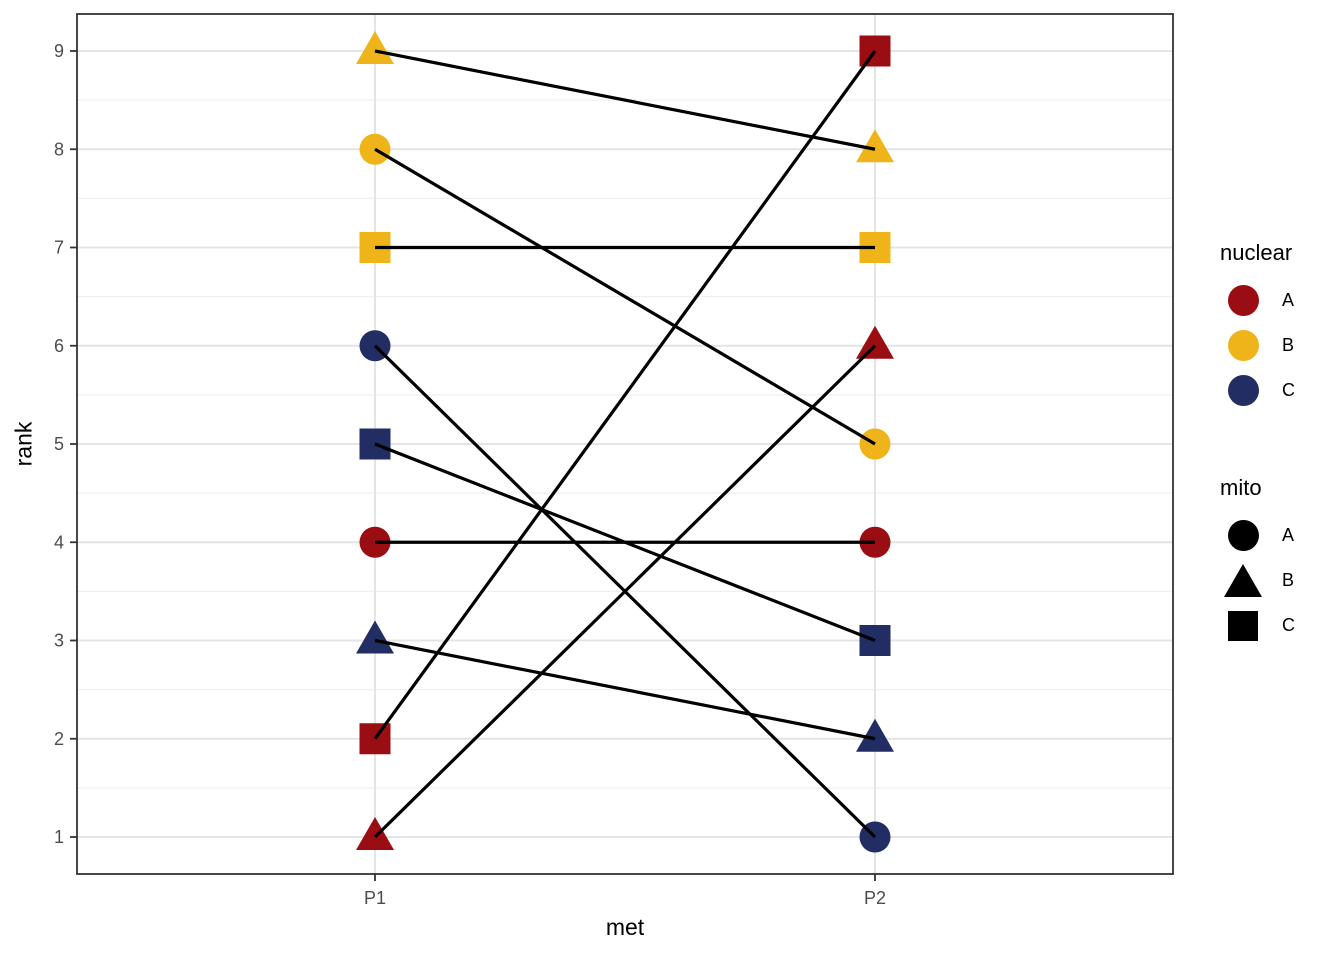 This screenshot has width=1344, height=960. What do you see at coordinates (1275, 300) in the screenshot?
I see `legend-row-nuclear-a: A` at bounding box center [1275, 300].